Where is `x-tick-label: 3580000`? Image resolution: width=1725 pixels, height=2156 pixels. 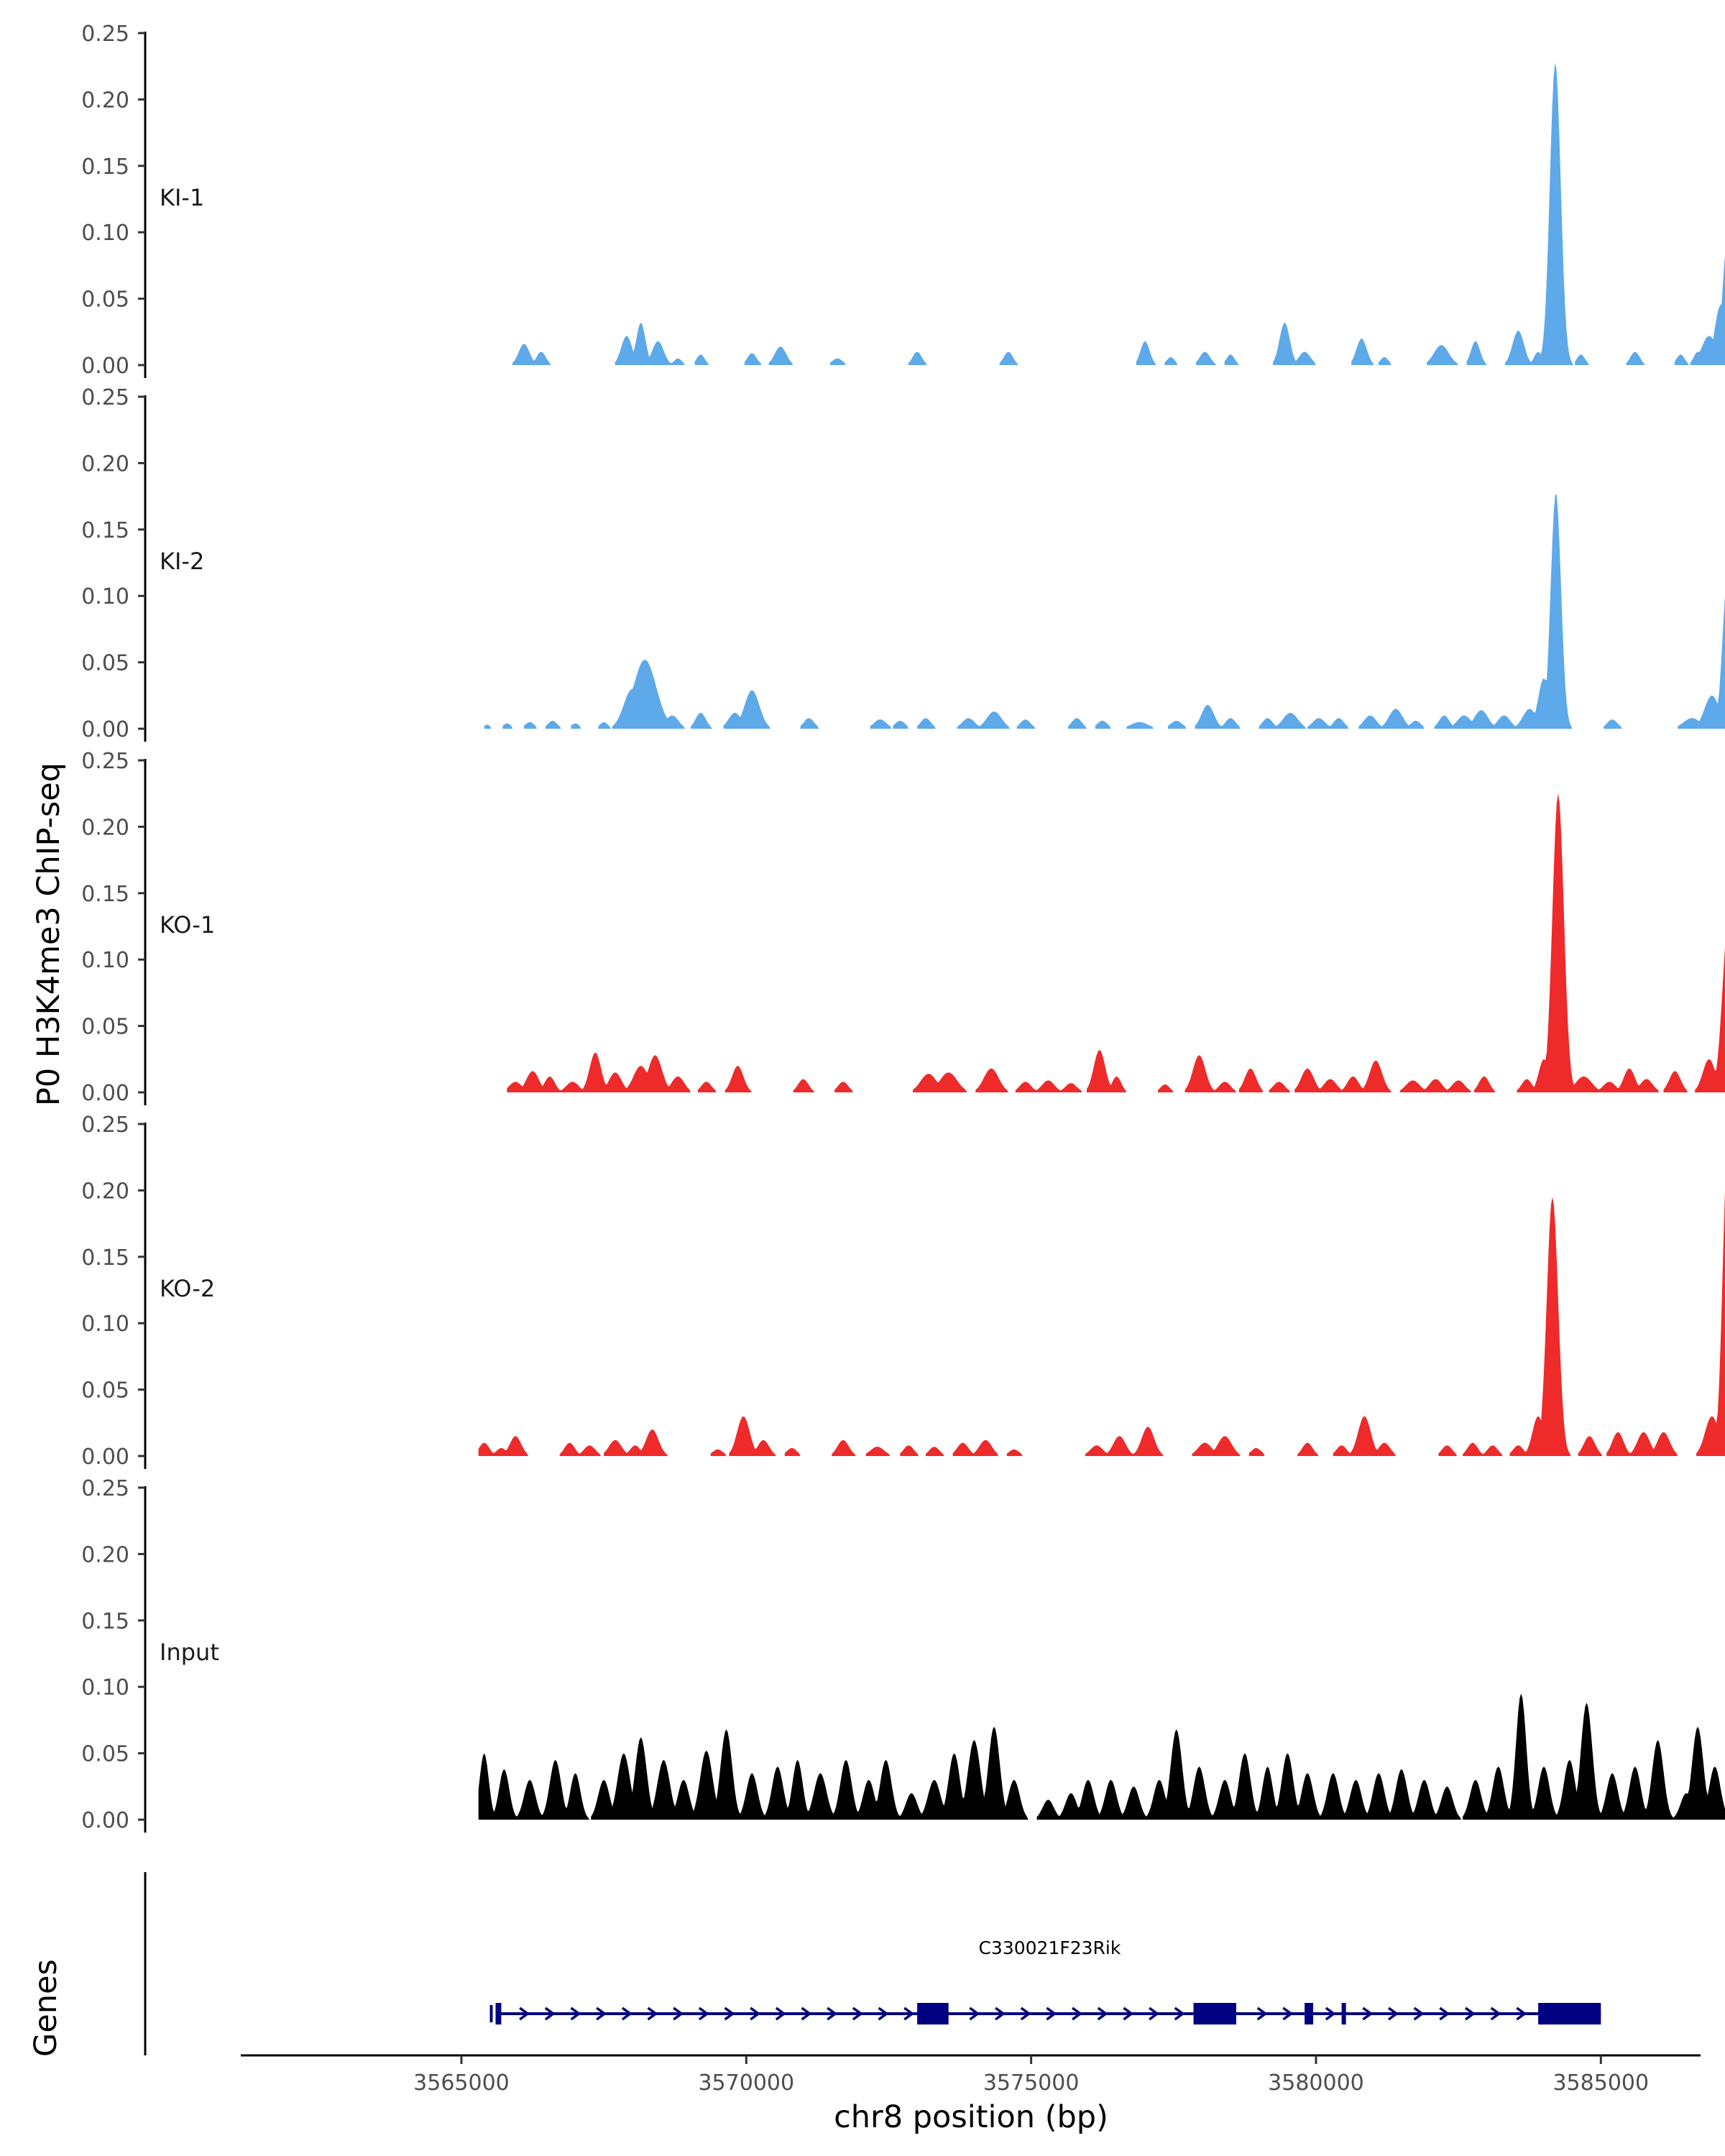 x-tick-label: 3580000 is located at coordinates (1316, 2083).